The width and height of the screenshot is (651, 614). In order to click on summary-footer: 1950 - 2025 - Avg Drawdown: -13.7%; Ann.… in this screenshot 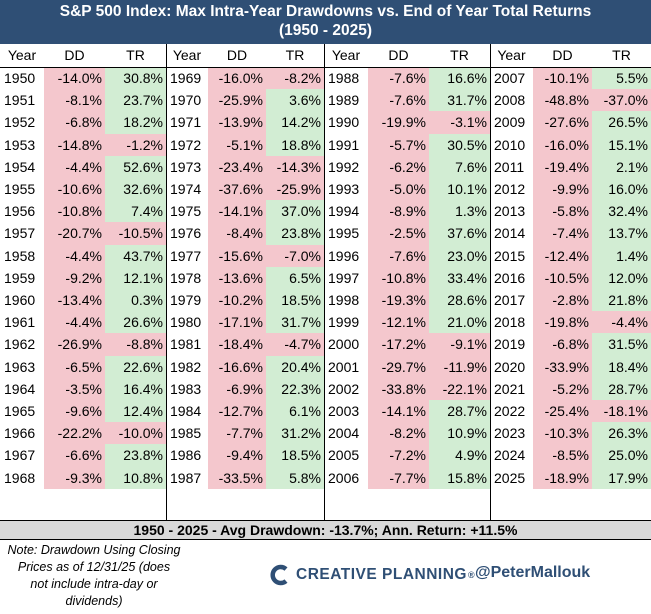, I will do `click(325, 530)`.